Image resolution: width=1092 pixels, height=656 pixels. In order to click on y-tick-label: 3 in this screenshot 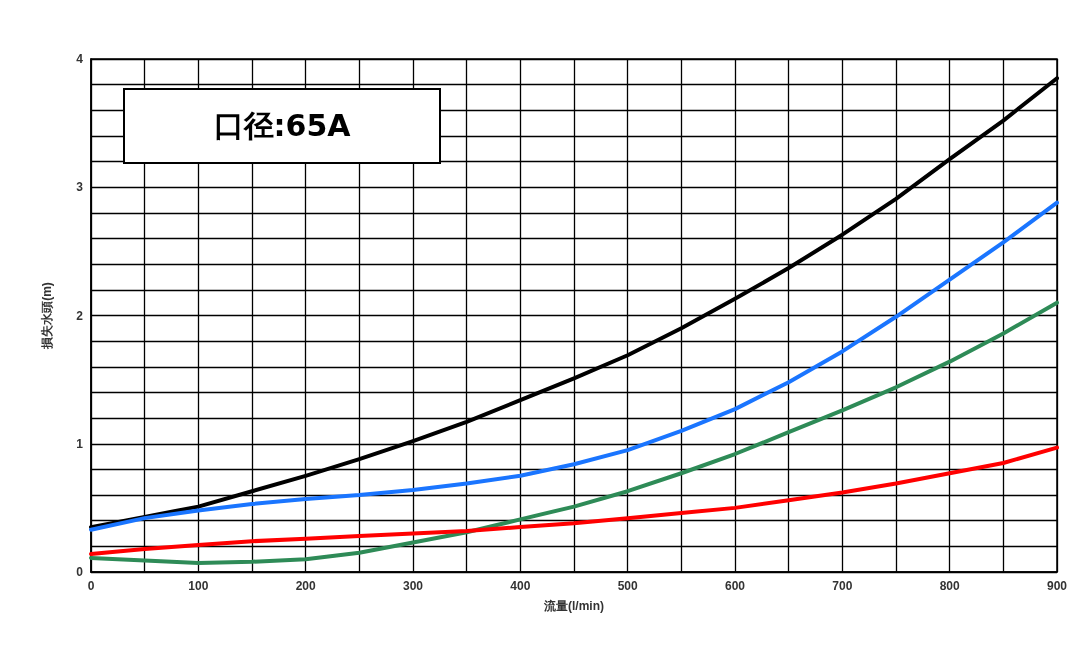, I will do `click(80, 187)`.